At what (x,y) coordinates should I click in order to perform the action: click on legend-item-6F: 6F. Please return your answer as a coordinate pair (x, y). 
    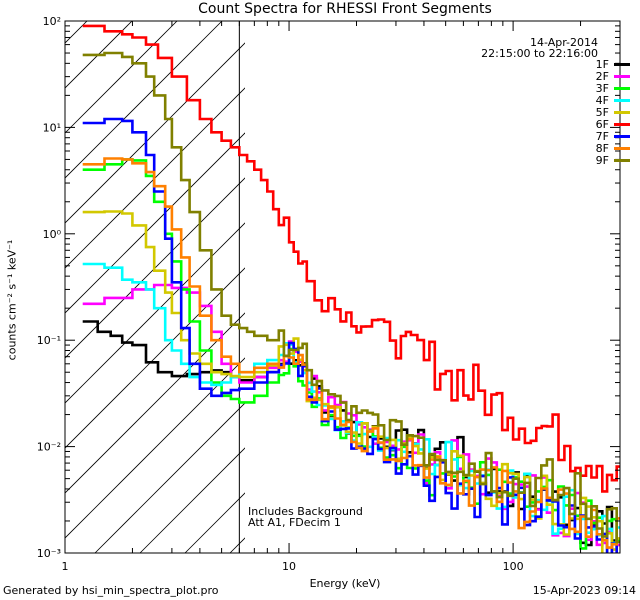
    Looking at the image, I should click on (612, 124).